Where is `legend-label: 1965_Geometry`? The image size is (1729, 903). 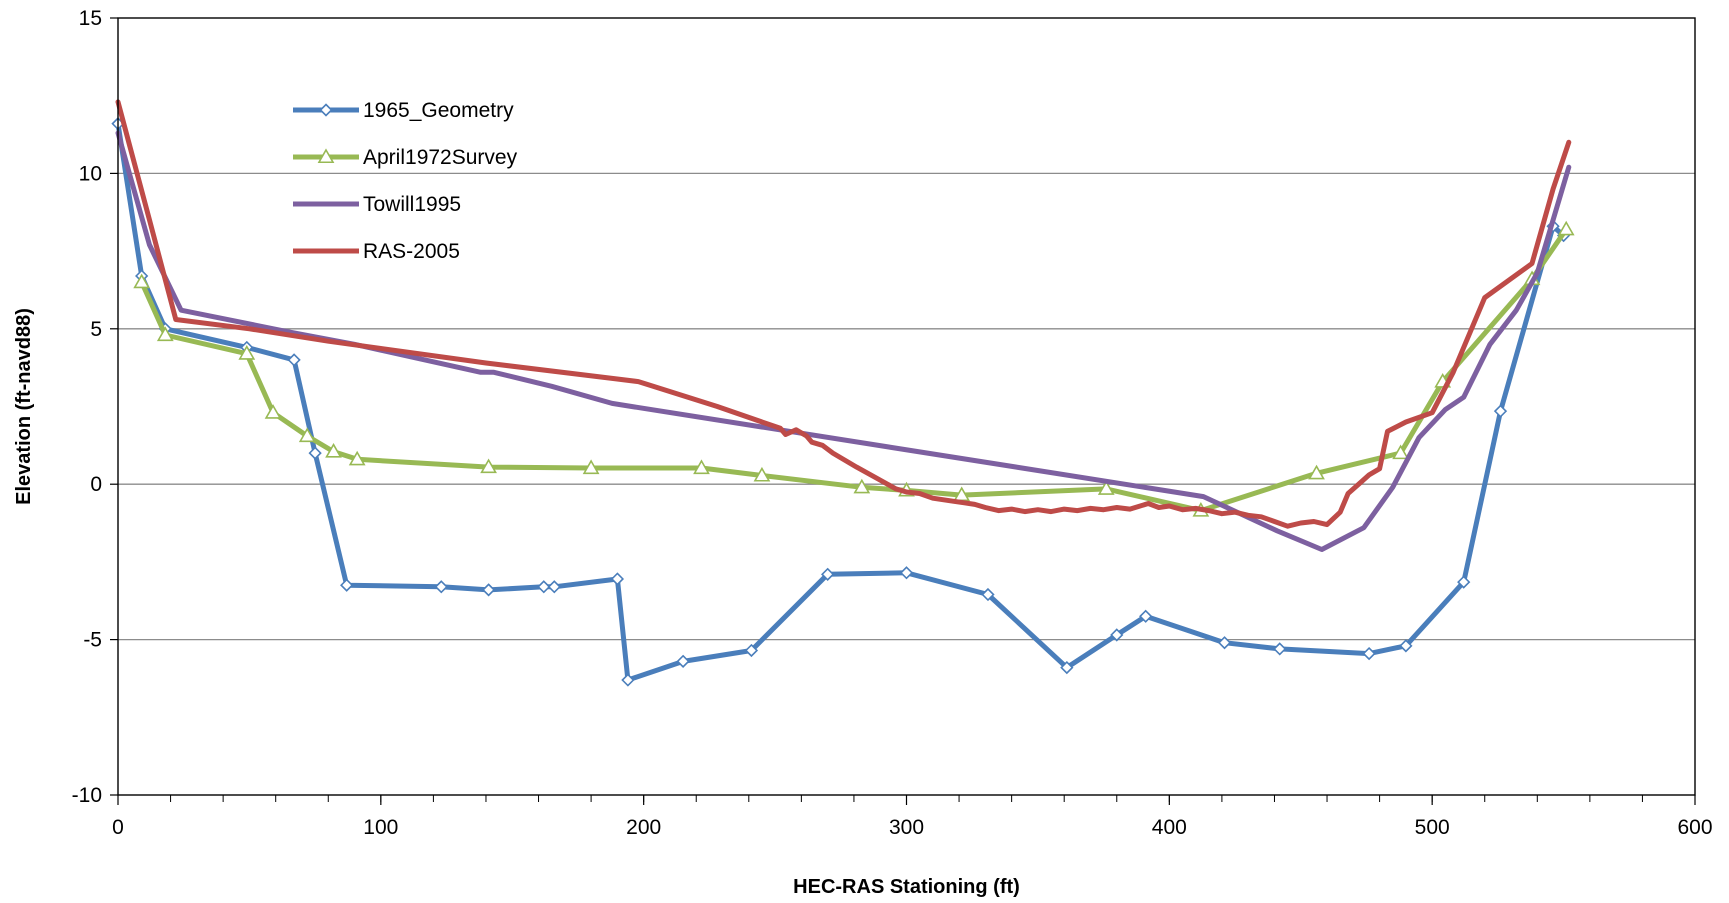
legend-label: 1965_Geometry is located at coordinates (438, 110).